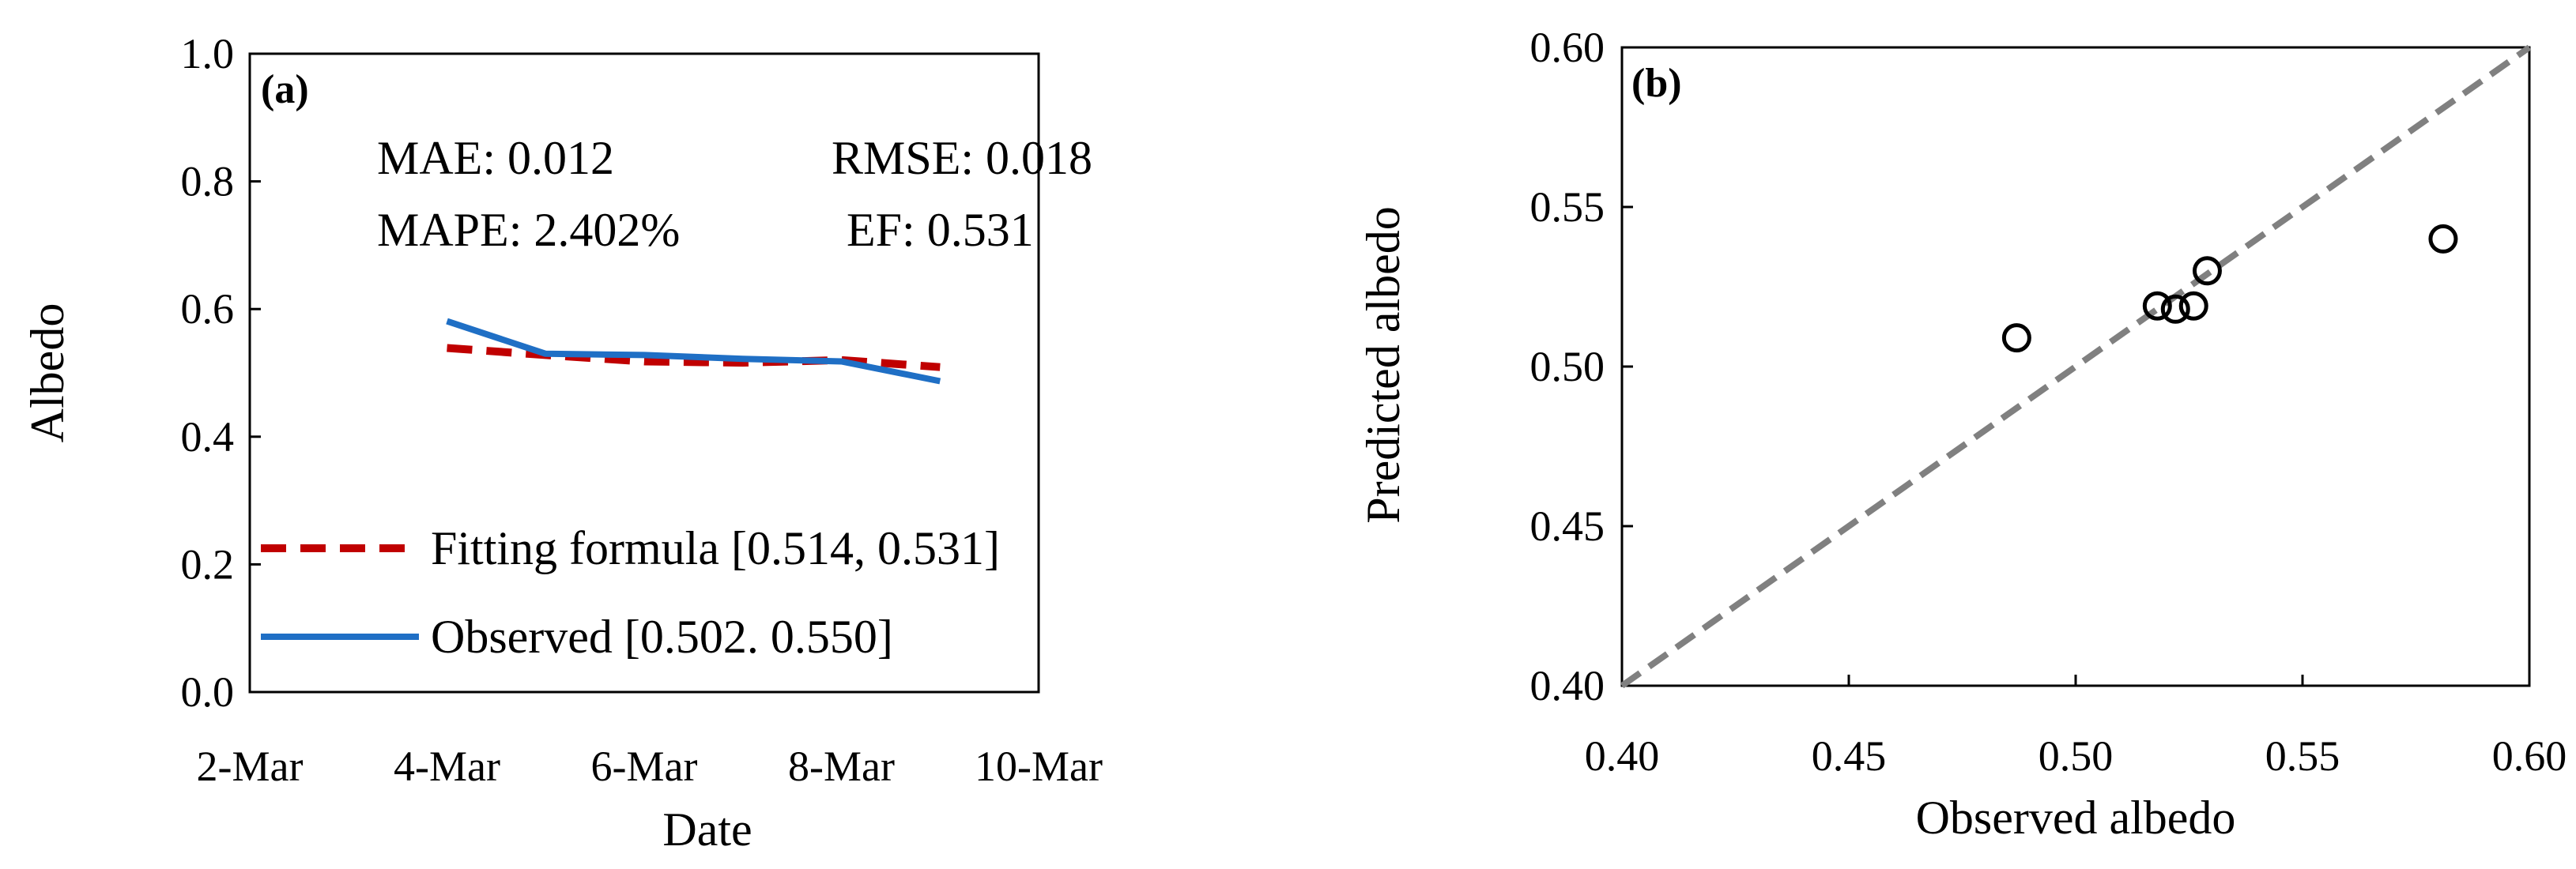 The height and width of the screenshot is (869, 2576). I want to click on x-tick-label: 6-Mar, so click(644, 767).